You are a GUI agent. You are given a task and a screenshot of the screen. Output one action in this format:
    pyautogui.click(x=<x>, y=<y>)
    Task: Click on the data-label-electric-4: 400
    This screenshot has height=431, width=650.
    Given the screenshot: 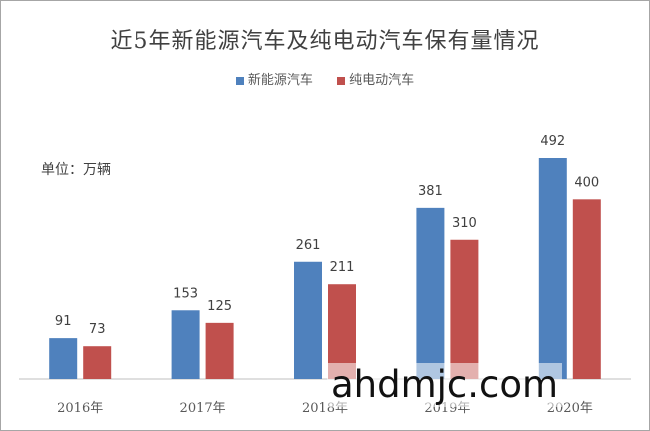 What is the action you would take?
    pyautogui.click(x=586, y=182)
    